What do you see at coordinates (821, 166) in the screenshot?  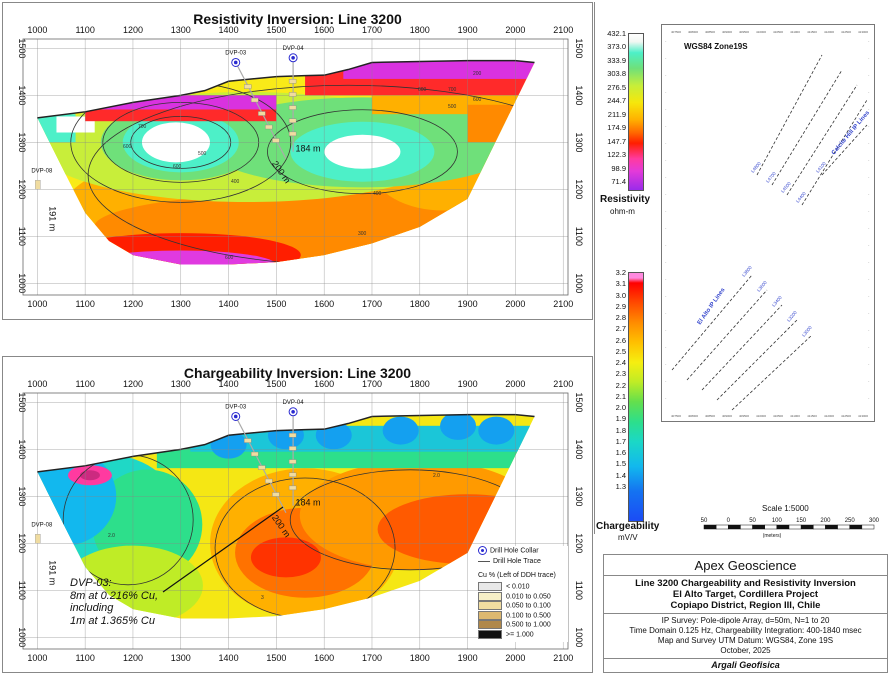 I see `map-line-label: L4100` at bounding box center [821, 166].